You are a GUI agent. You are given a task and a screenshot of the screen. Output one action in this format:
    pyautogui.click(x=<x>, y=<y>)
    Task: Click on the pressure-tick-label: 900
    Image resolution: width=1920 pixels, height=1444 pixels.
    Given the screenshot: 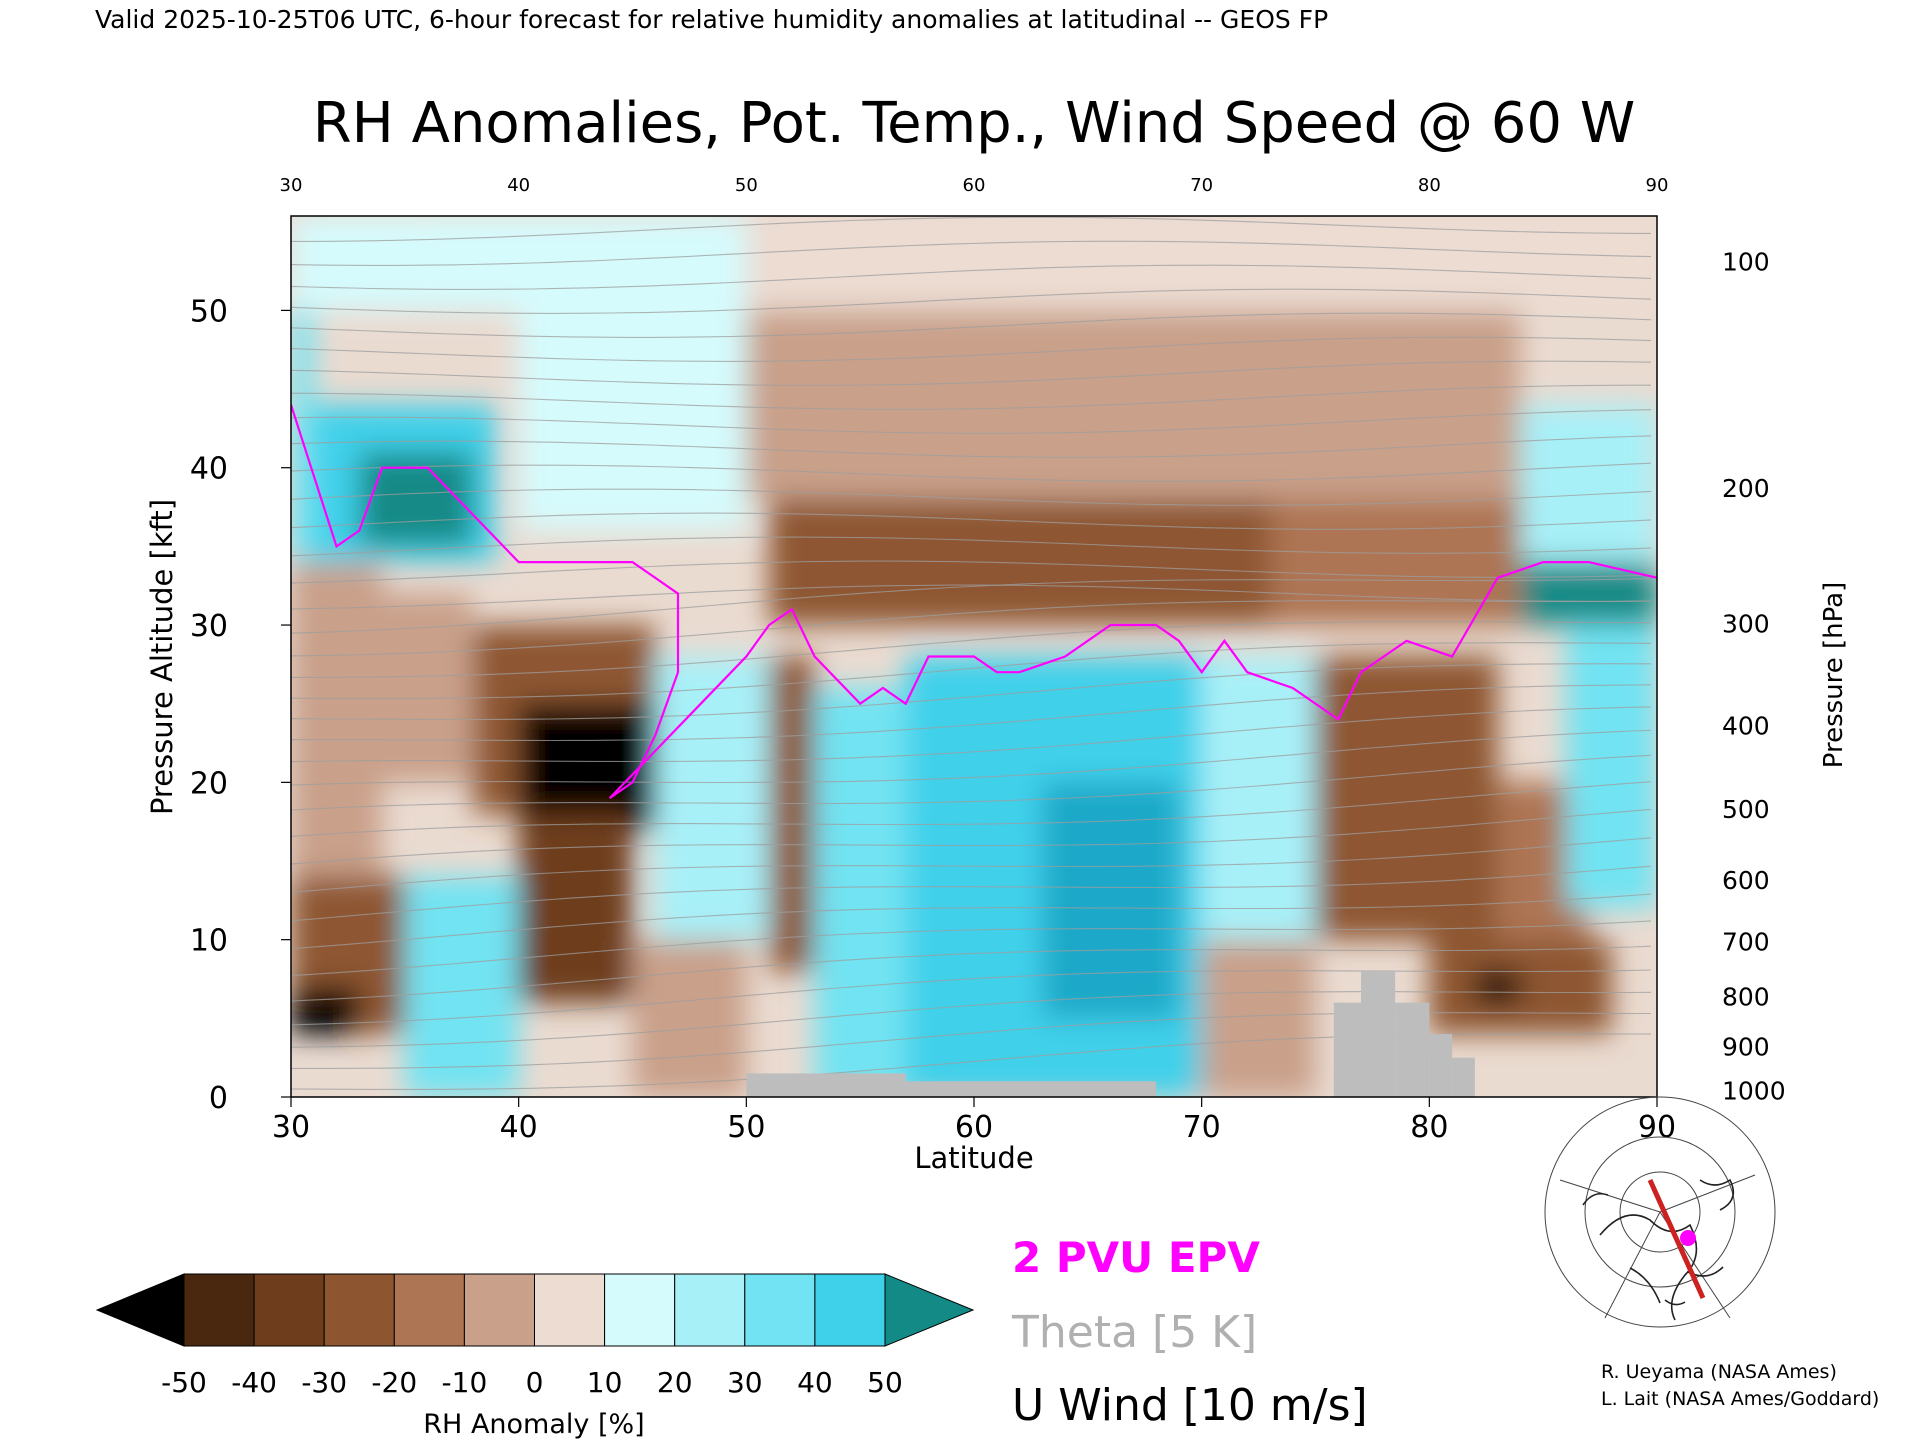 What is the action you would take?
    pyautogui.click(x=1746, y=1047)
    